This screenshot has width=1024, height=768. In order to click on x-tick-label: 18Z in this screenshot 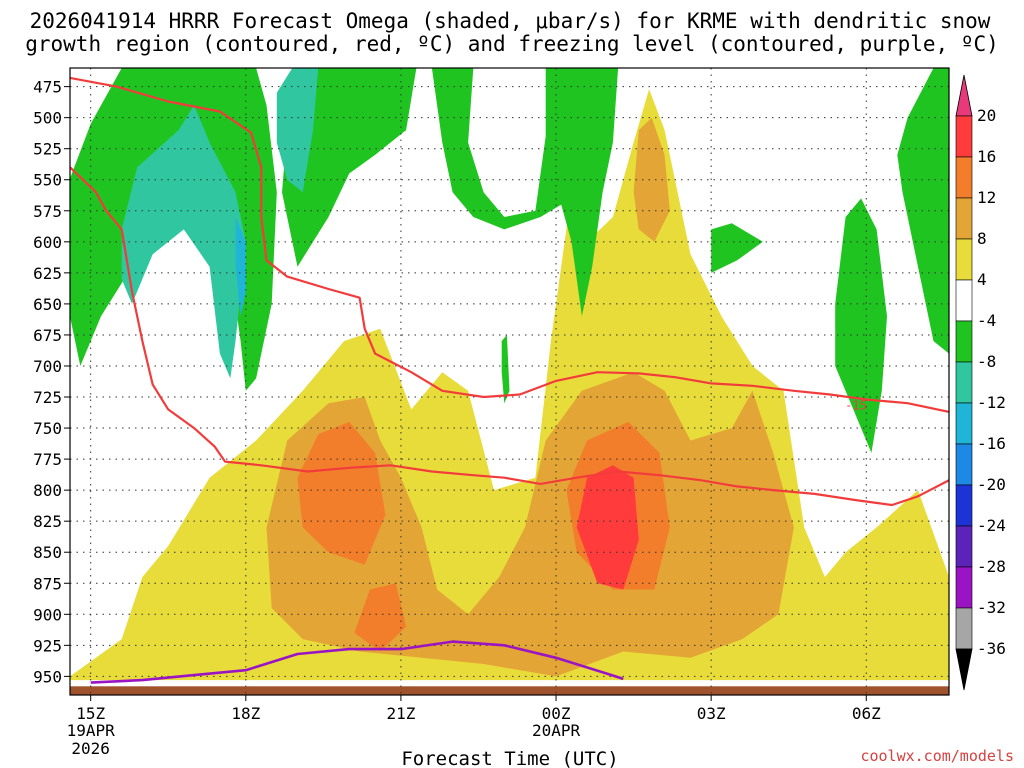, I will do `click(245, 713)`.